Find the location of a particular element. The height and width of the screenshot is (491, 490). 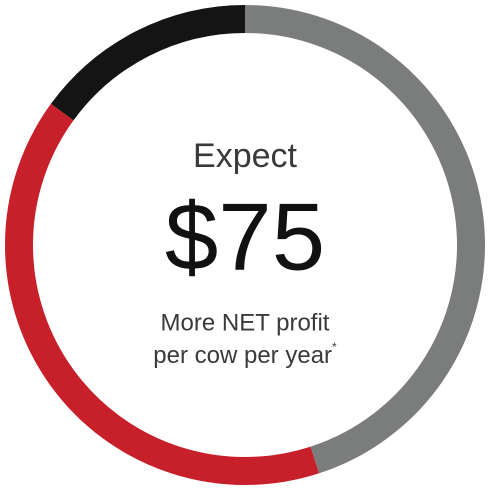

footnote-mark: * is located at coordinates (334, 347).